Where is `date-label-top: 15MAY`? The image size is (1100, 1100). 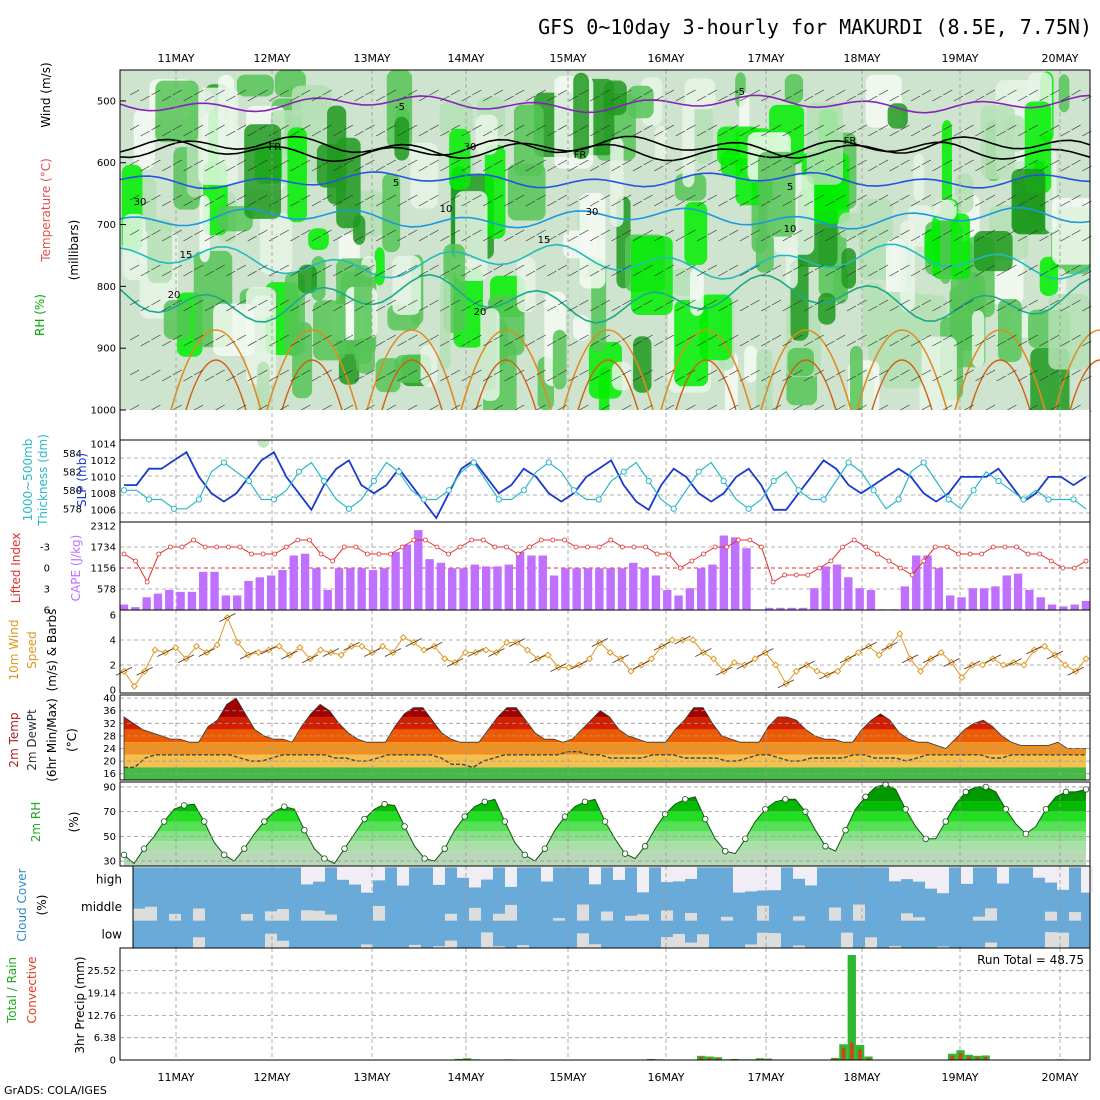
date-label-top: 15MAY is located at coordinates (568, 58).